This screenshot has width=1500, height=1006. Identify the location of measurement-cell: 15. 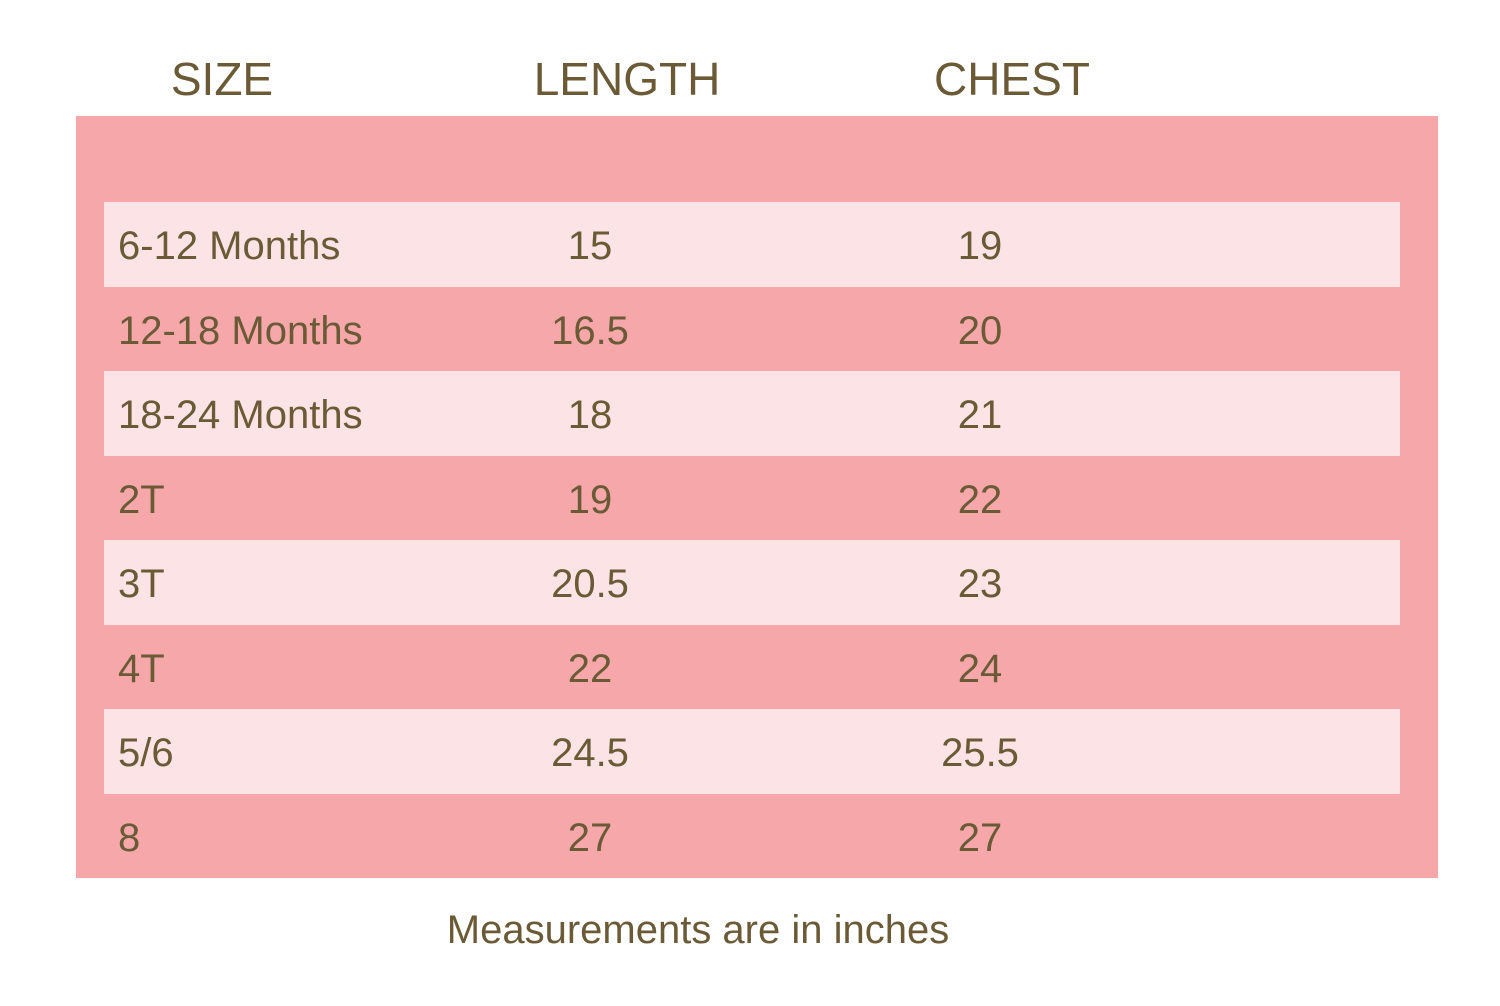
(590, 246).